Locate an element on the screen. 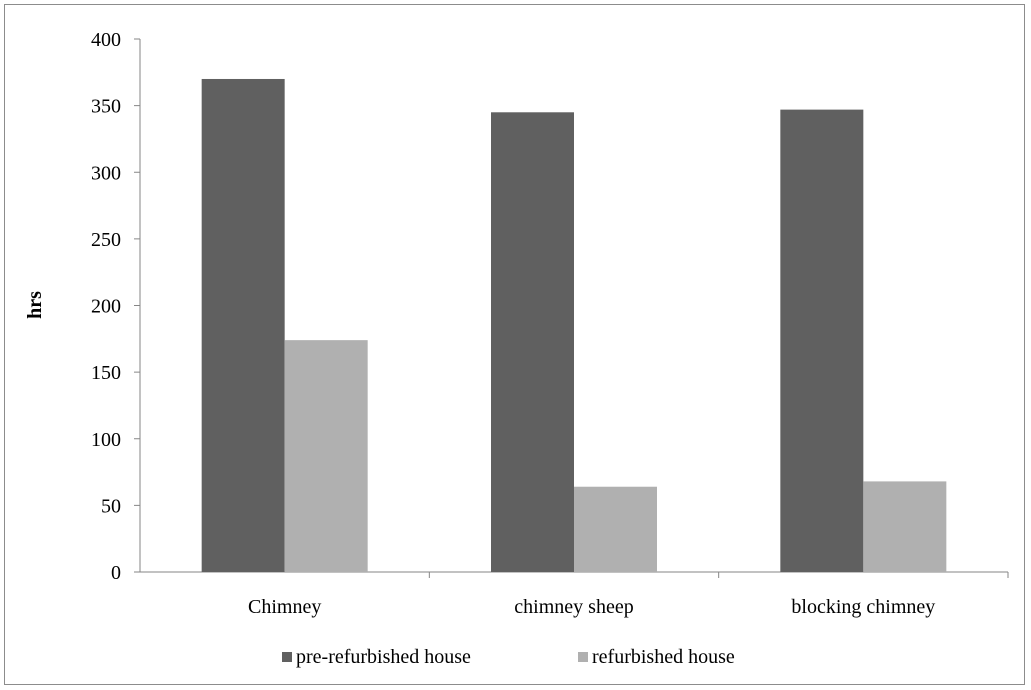  x-tick-label: Chimney is located at coordinates (284, 607).